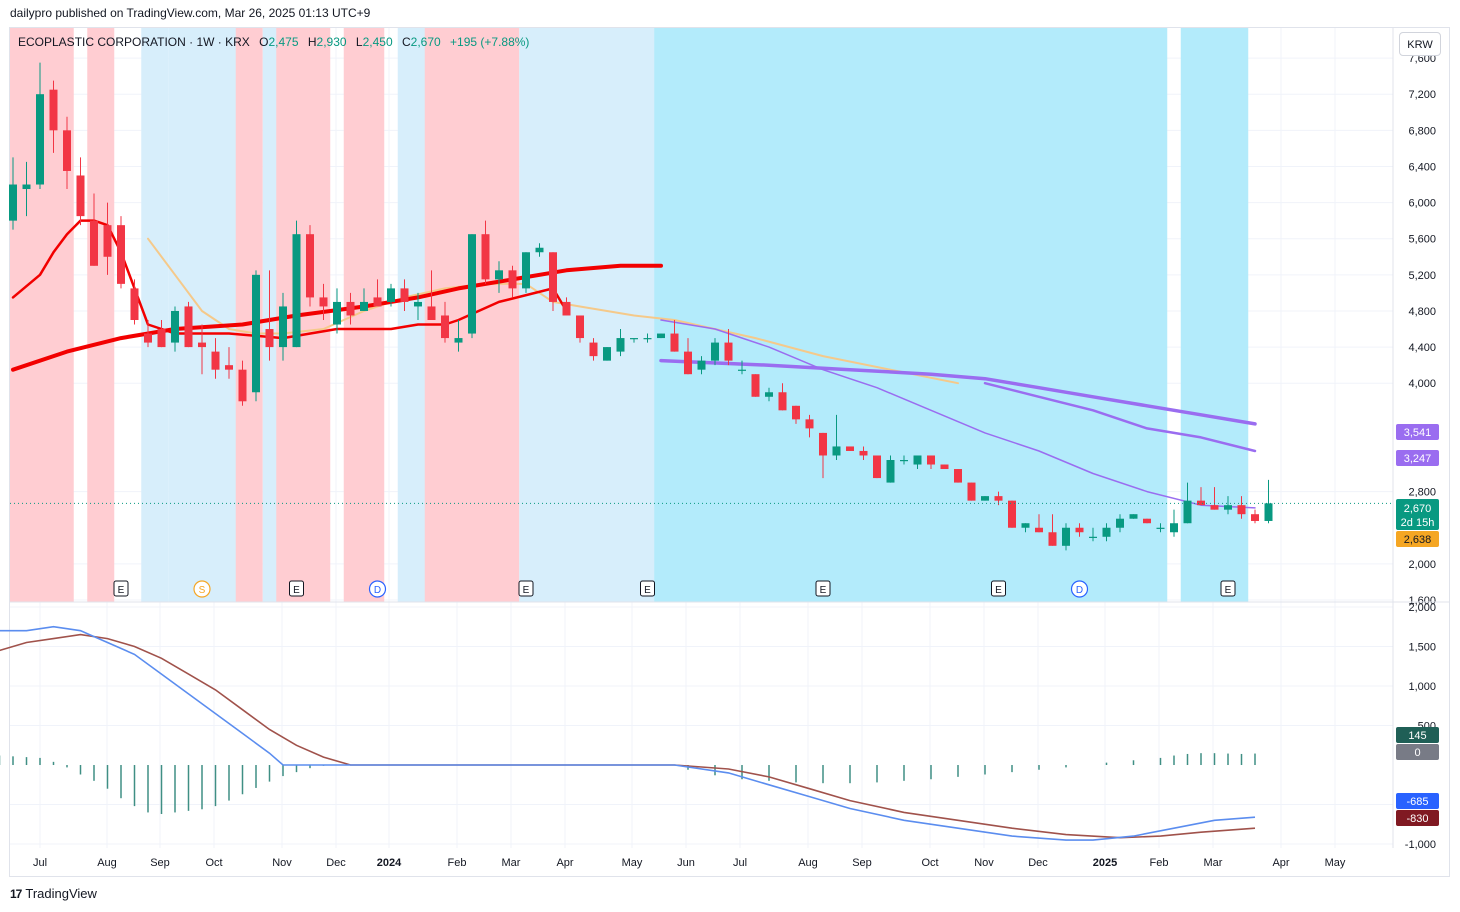 This screenshot has height=912, width=1460. Describe the element at coordinates (958, 392) in the screenshot. I see `ma-purple-thick-line` at that location.